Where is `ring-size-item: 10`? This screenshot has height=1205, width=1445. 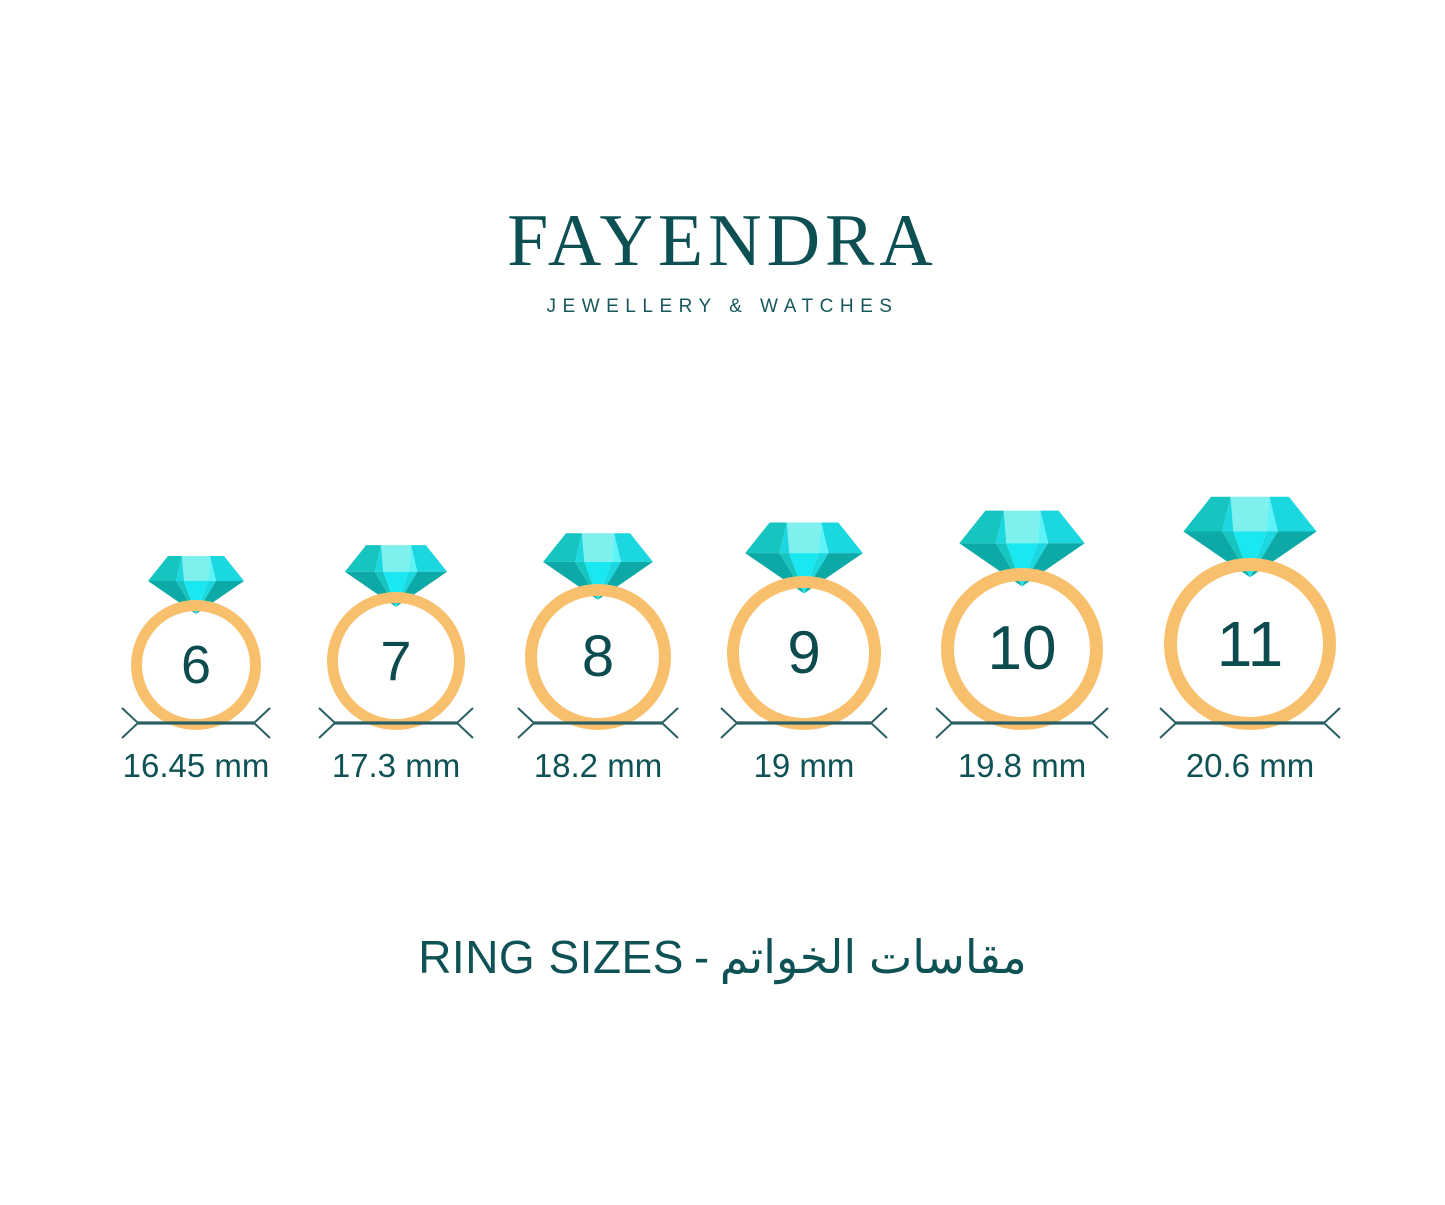 ring-size-item: 10 is located at coordinates (1022, 585).